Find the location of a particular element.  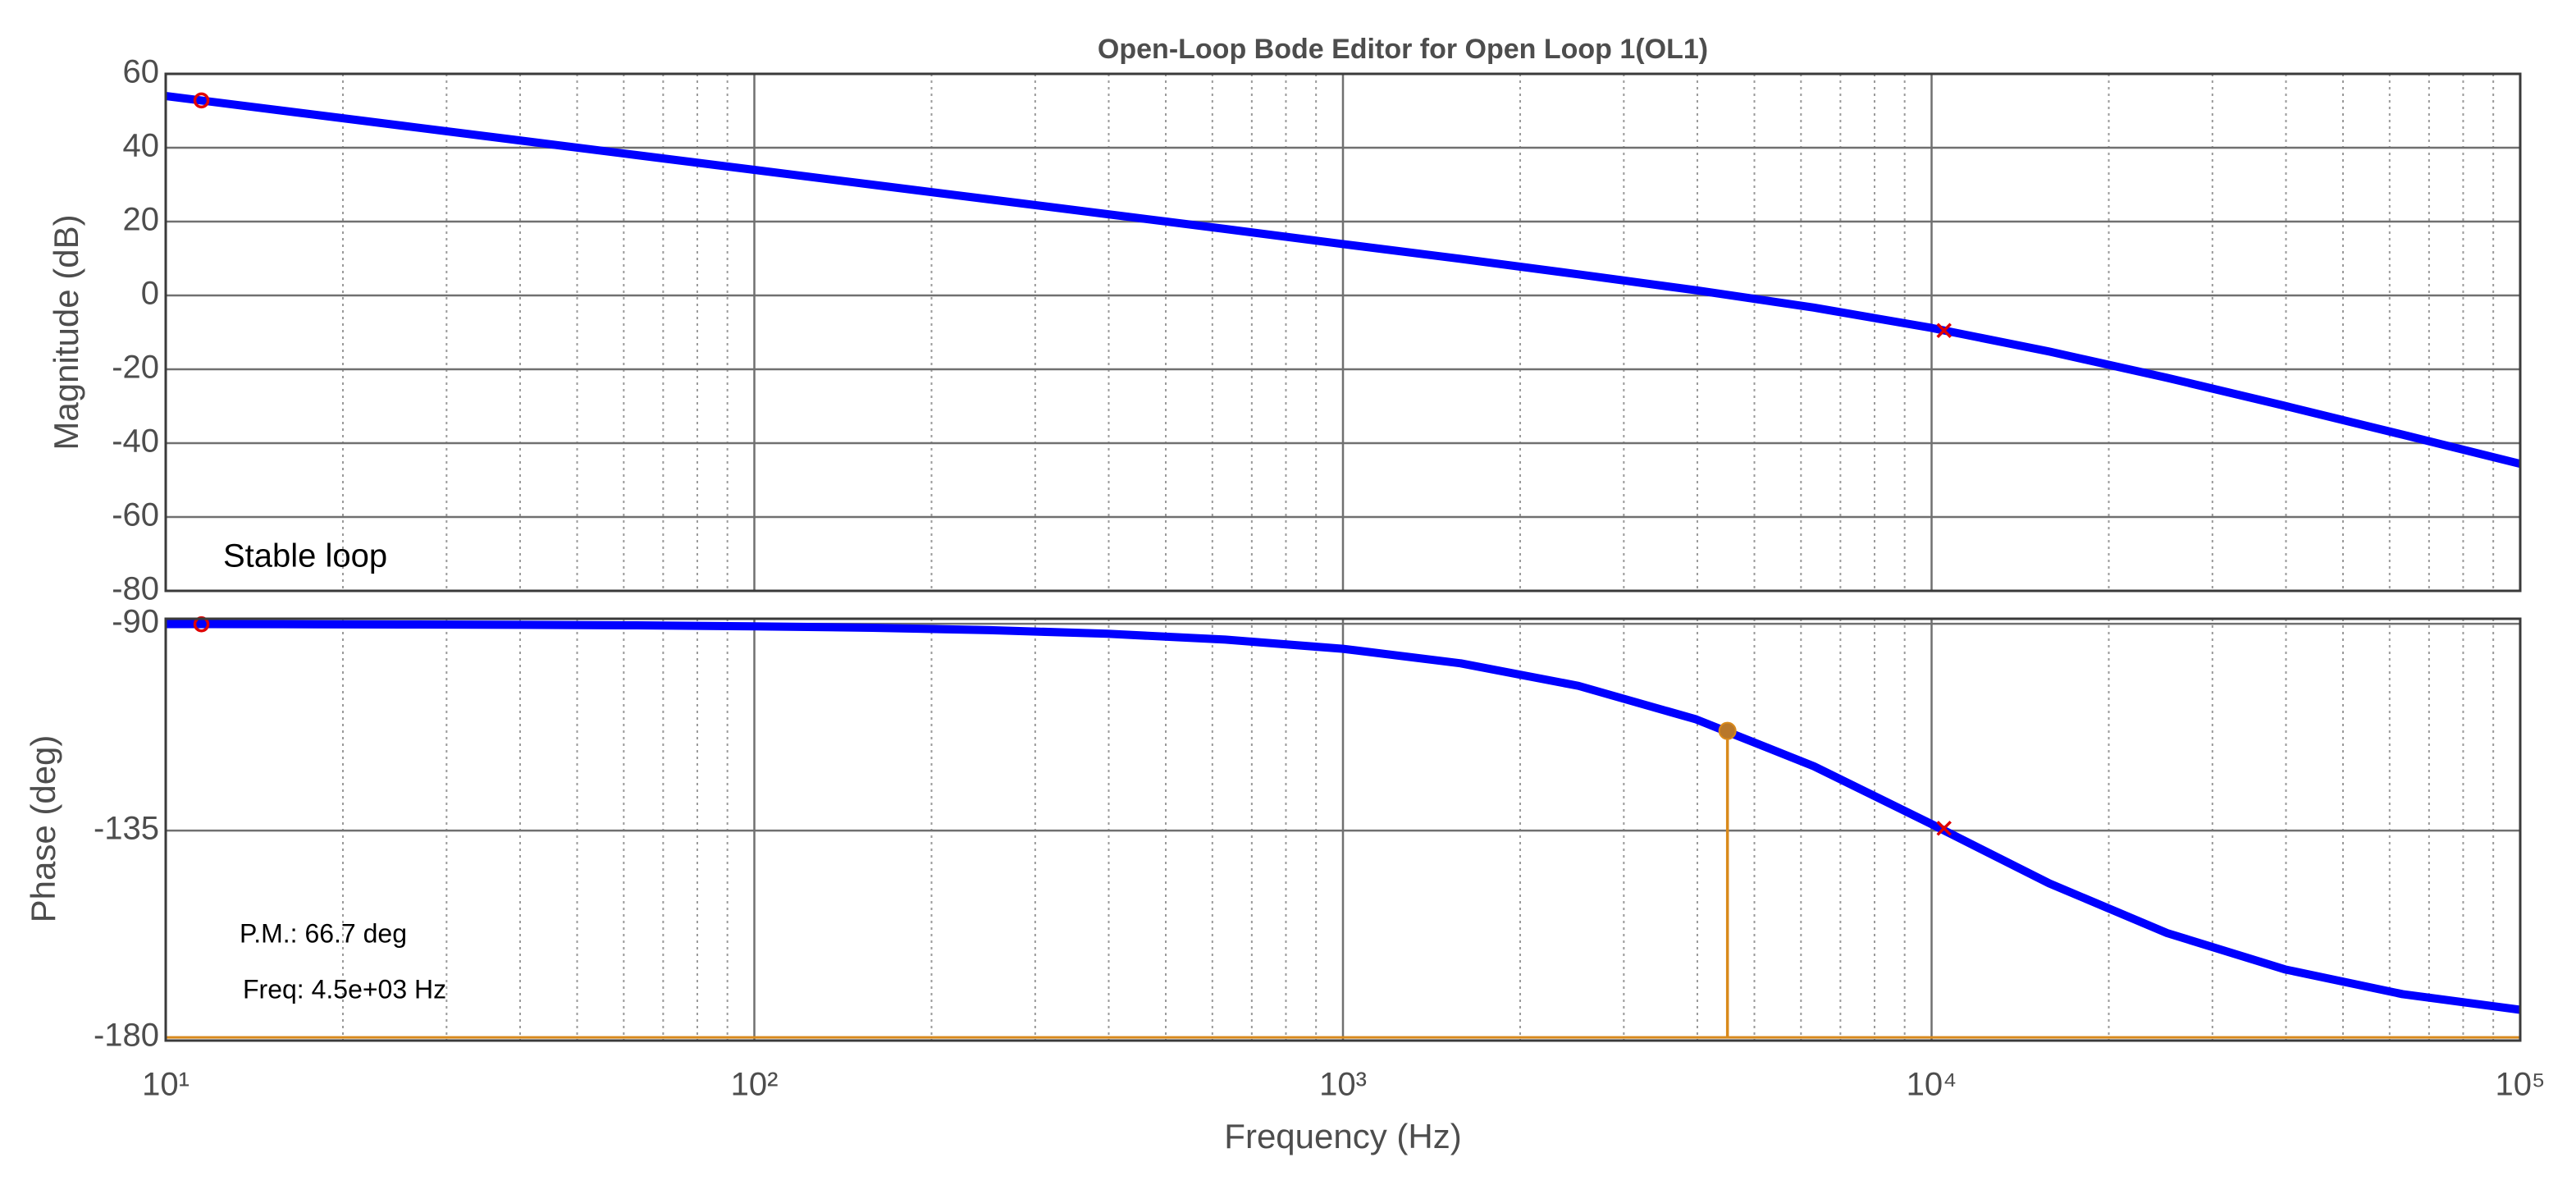

zero-marker is located at coordinates (202, 100).